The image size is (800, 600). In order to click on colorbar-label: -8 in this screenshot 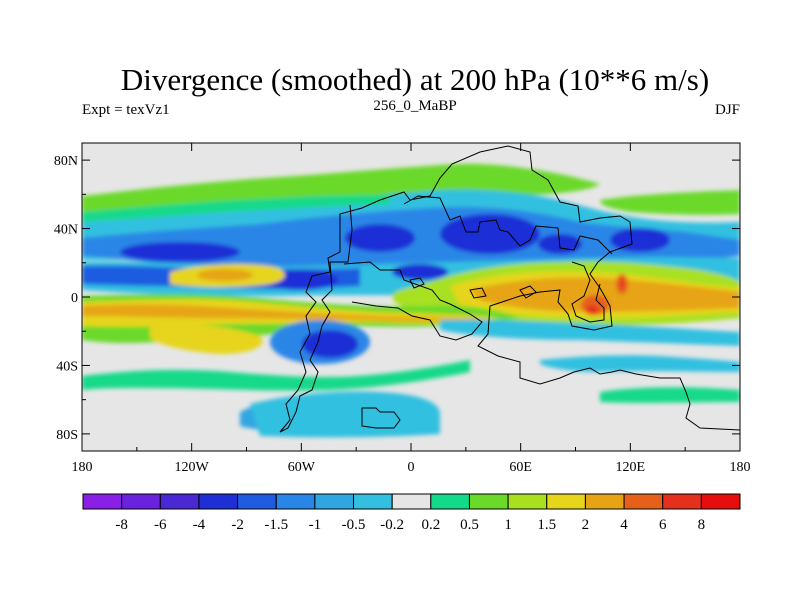, I will do `click(121, 525)`.